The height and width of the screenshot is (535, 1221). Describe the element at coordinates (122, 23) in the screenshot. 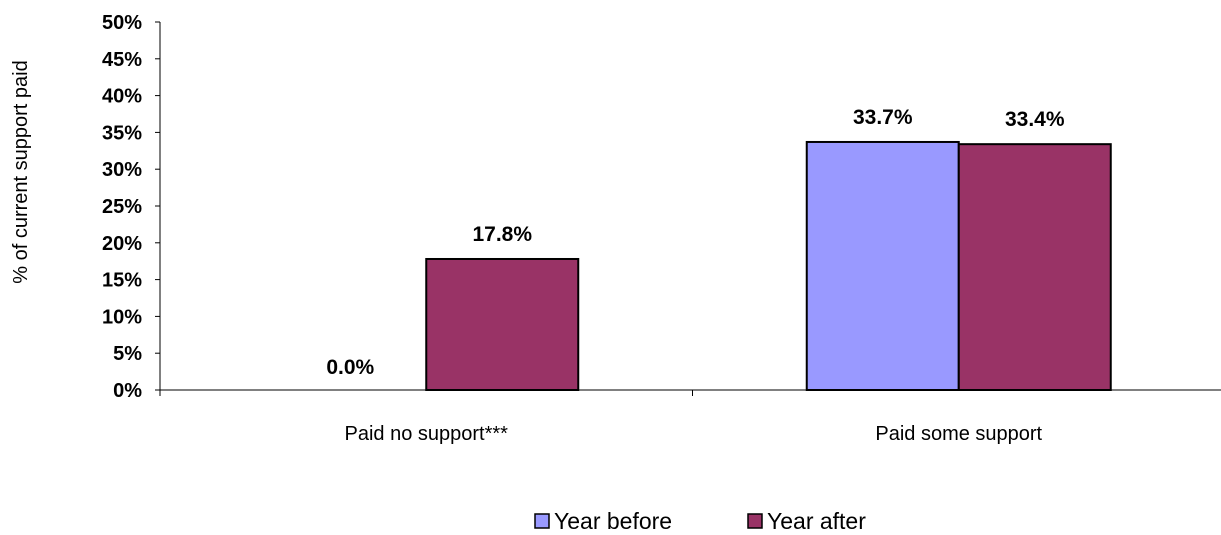

I see `y-tick-label: 50%` at that location.